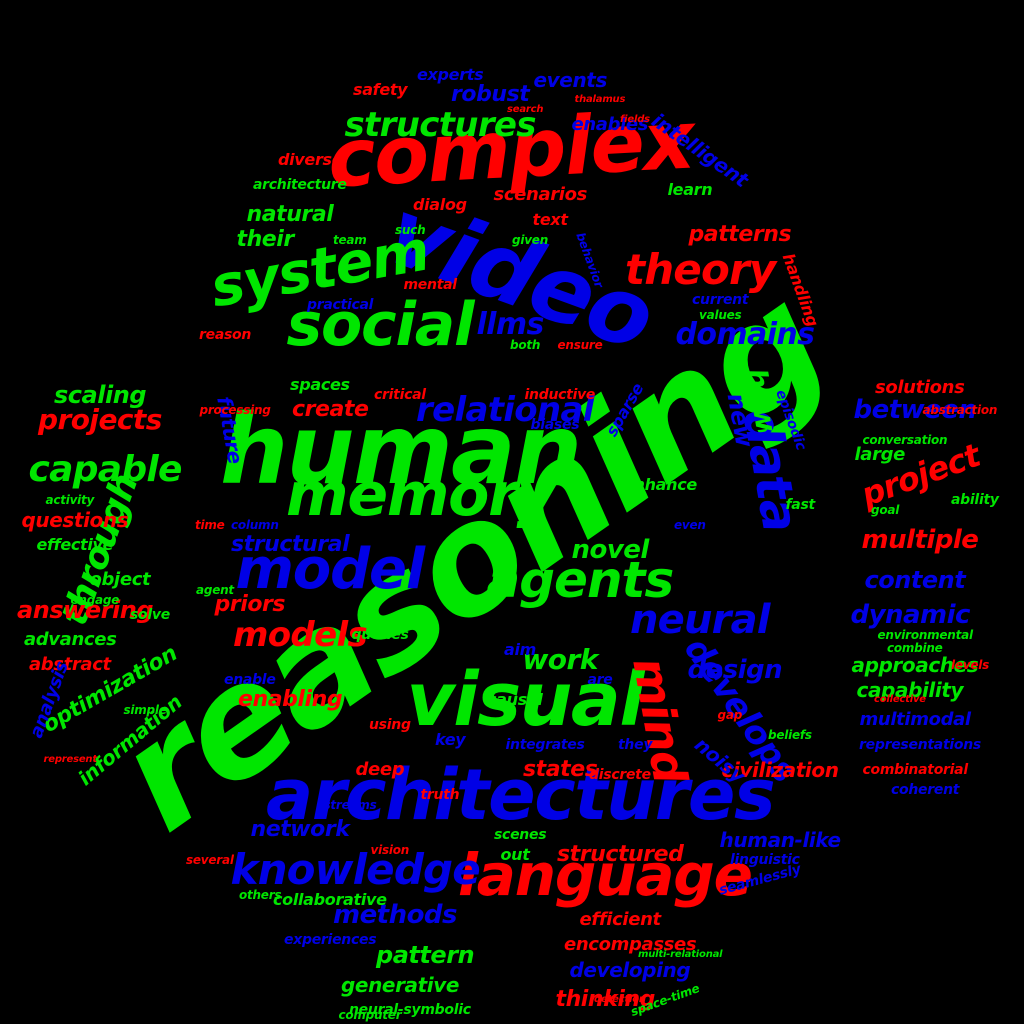  Describe the element at coordinates (905, 440) in the screenshot. I see `cloud-word: conversation` at that location.